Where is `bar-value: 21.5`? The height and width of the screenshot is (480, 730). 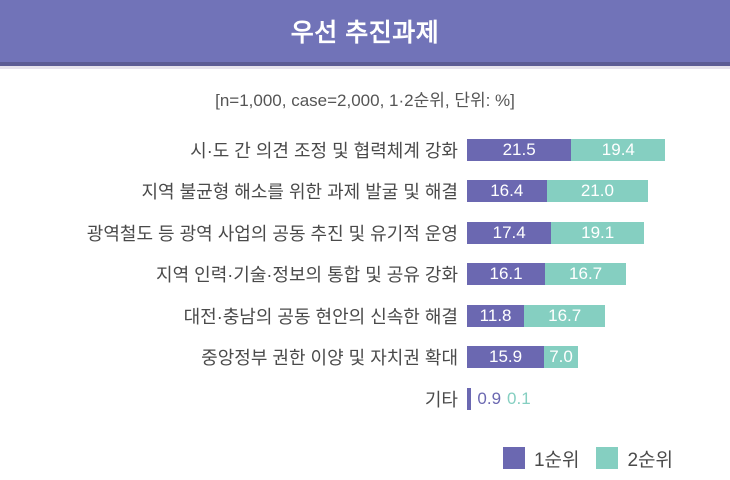 bar-value: 21.5 is located at coordinates (519, 149).